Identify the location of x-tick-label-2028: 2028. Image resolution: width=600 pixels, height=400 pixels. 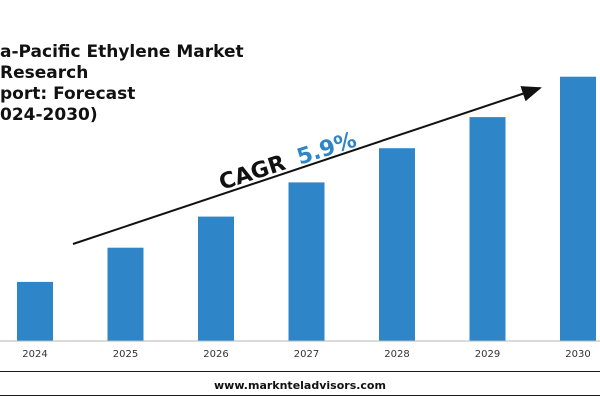
(396, 354).